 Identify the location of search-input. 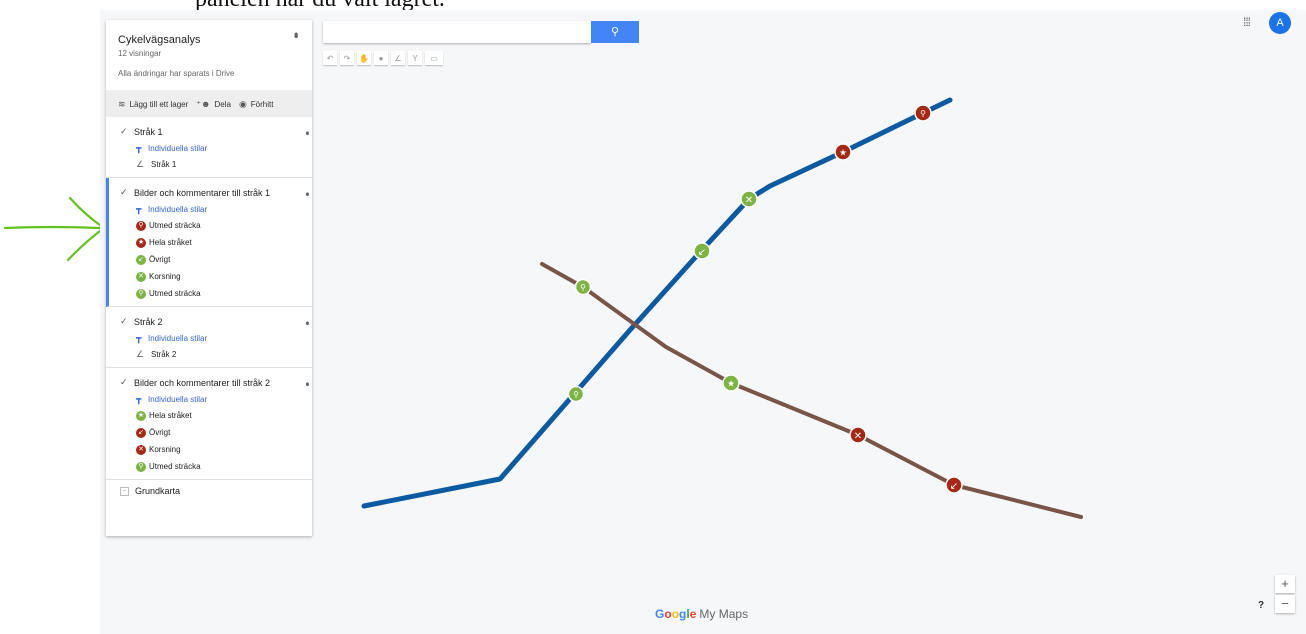
(457, 32).